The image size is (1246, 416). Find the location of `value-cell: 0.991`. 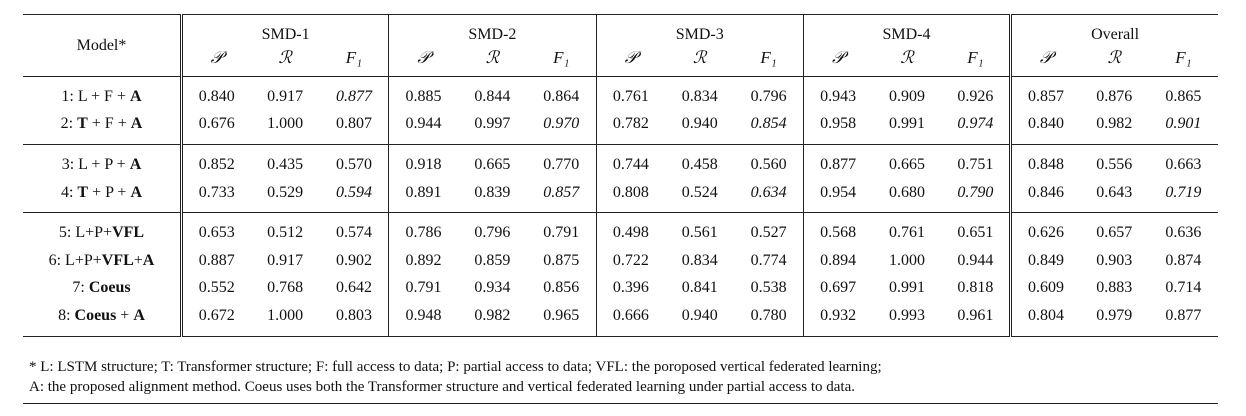

value-cell: 0.991 is located at coordinates (907, 124).